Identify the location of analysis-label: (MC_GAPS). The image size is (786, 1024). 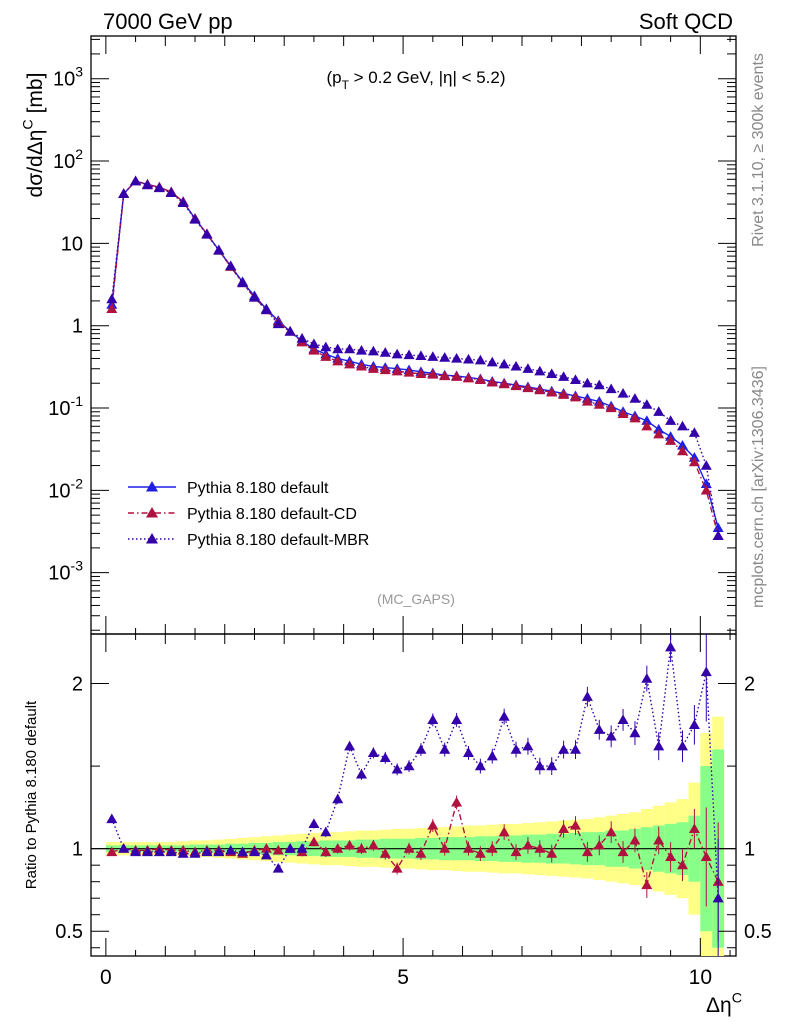
(416, 599).